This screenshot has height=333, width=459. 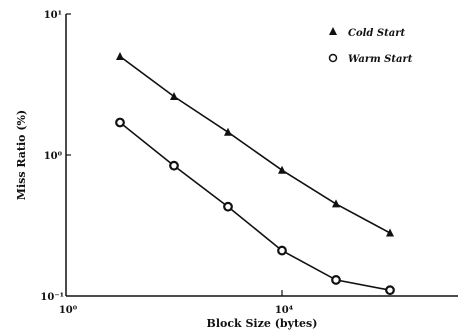 What do you see at coordinates (284, 310) in the screenshot?
I see `x-tick-label: 10⁴` at bounding box center [284, 310].